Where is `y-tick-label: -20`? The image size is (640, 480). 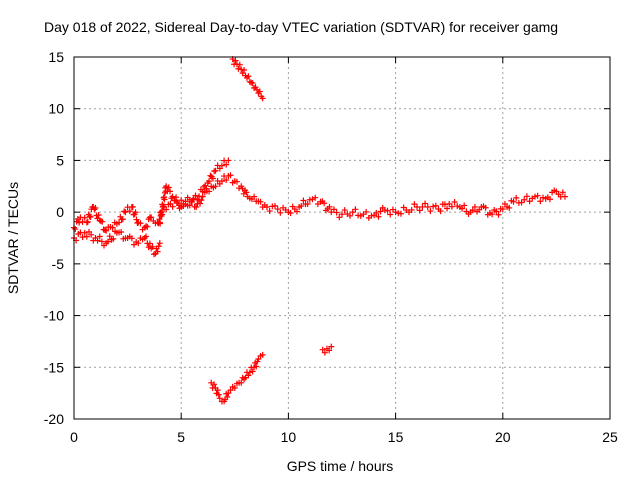 y-tick-label: -20 is located at coordinates (54, 419).